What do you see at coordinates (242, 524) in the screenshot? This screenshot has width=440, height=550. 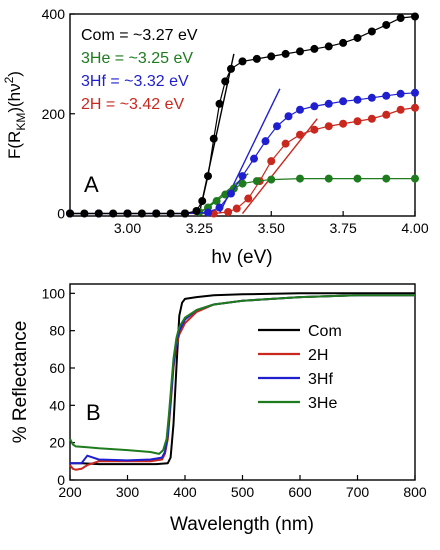 I see `panel-b-x-axis-title: Wavelength (nm)` at bounding box center [242, 524].